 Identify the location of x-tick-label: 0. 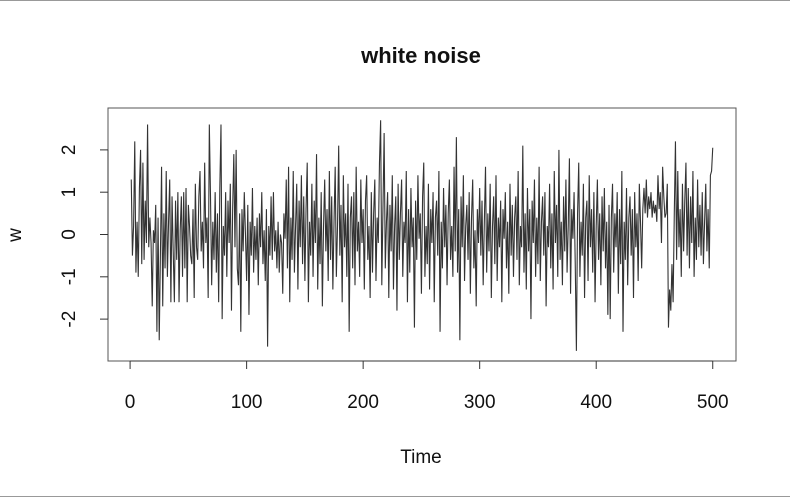
(130, 402).